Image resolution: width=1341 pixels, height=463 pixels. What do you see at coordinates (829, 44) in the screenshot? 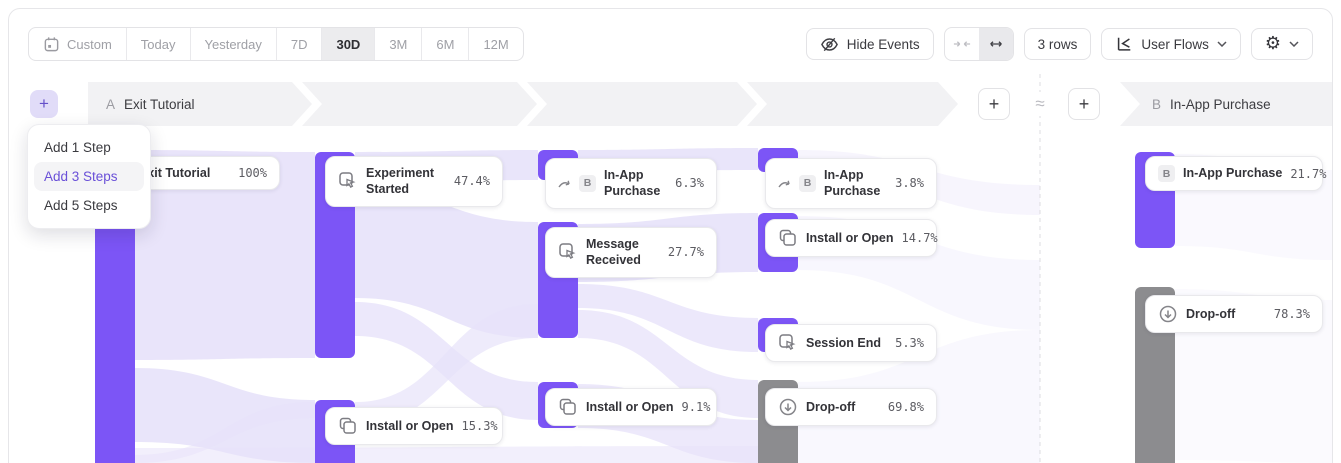
I see `eye-off-icon` at bounding box center [829, 44].